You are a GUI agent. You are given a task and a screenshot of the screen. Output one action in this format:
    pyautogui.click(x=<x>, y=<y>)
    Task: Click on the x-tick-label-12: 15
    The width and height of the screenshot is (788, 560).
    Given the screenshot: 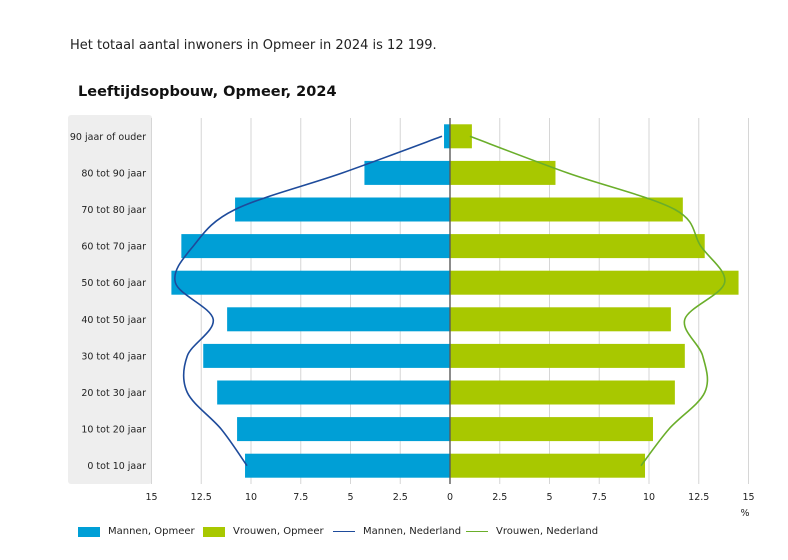 What is the action you would take?
    pyautogui.click(x=748, y=497)
    